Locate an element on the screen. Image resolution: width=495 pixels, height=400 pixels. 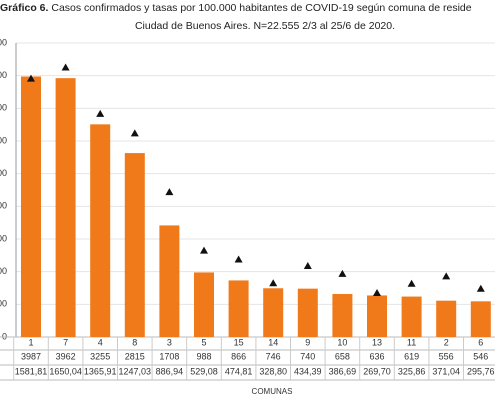
table-cases: 556 is located at coordinates (446, 356).